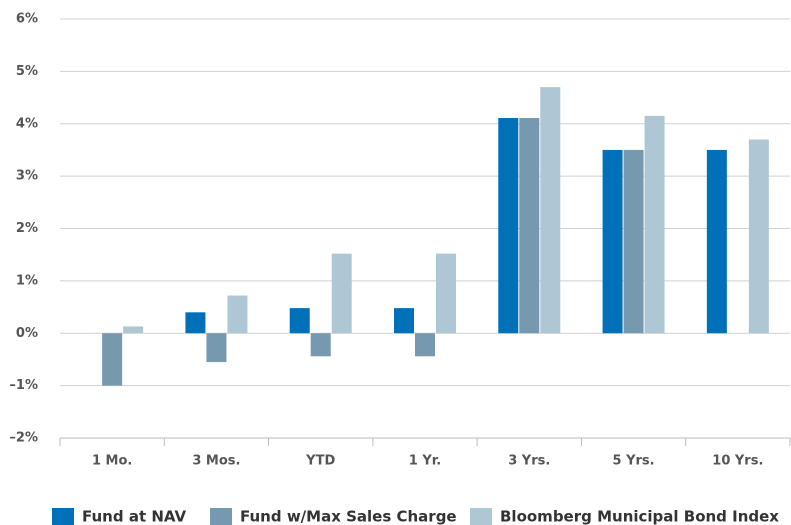 The image size is (791, 525). I want to click on y-tick-label: 0%, so click(27, 333).